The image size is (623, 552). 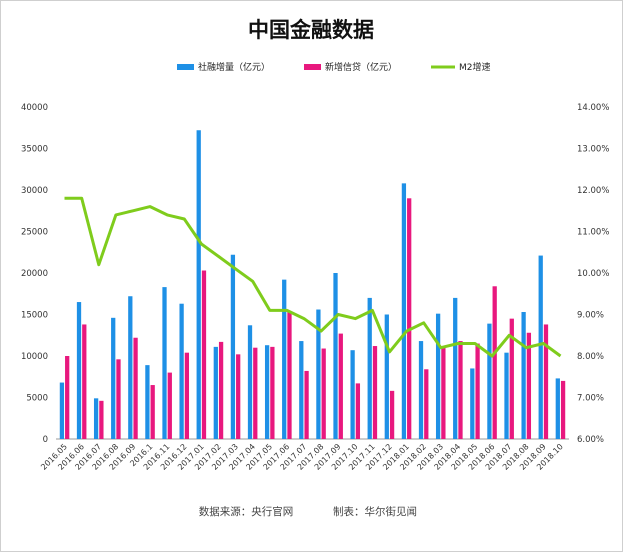 I want to click on y-left-tick-label: 5000, so click(x=37, y=399).